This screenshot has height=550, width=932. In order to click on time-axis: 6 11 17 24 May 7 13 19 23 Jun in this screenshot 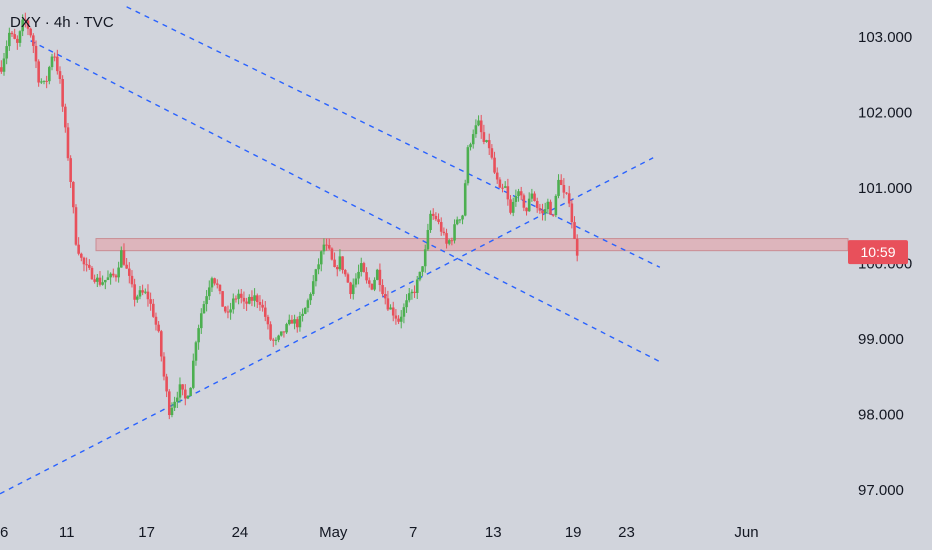, I will do `click(379, 532)`.